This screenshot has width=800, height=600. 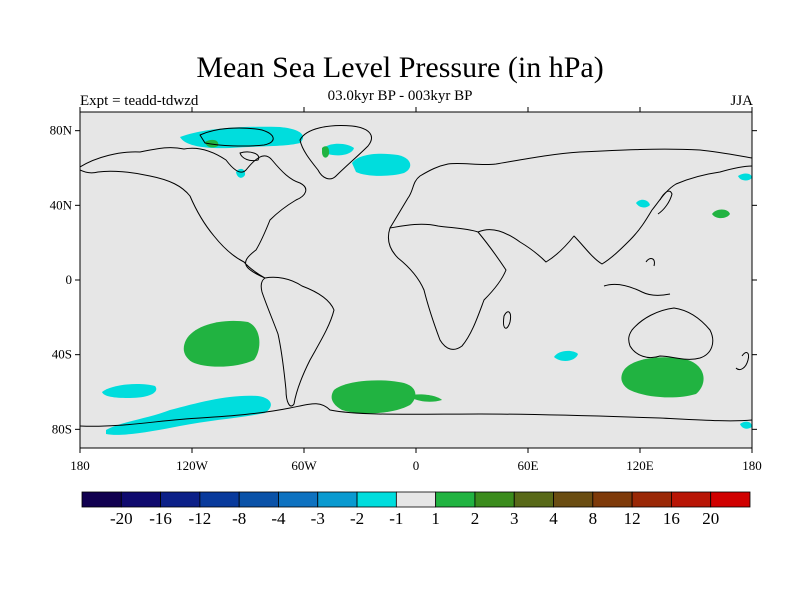 What do you see at coordinates (61, 204) in the screenshot?
I see `lat-tick-label: 40N` at bounding box center [61, 204].